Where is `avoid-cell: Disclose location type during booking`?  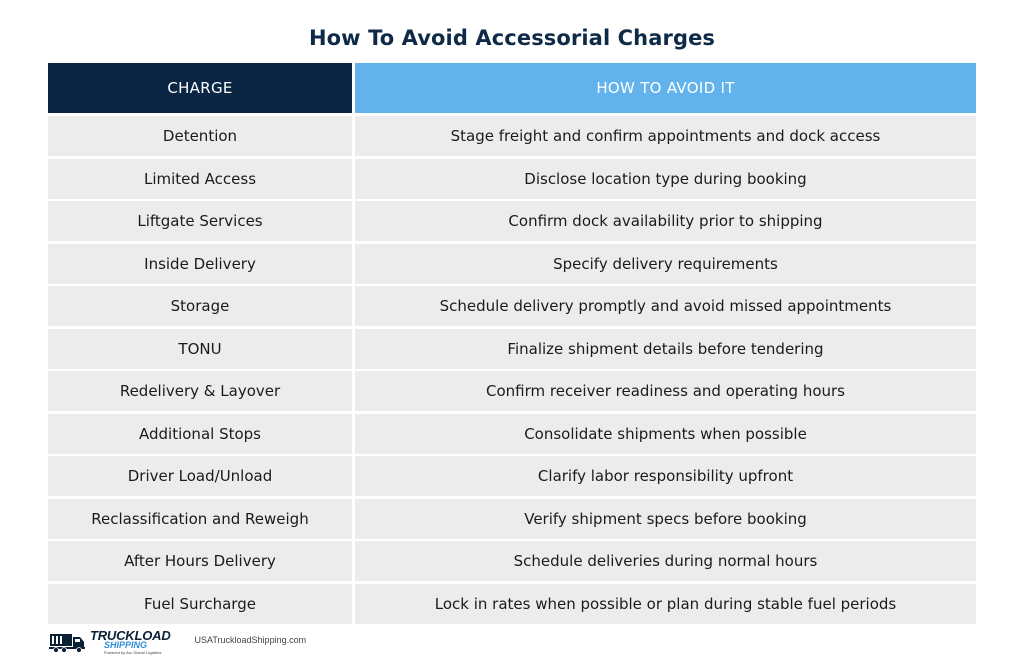 avoid-cell: Disclose location type during booking is located at coordinates (665, 178).